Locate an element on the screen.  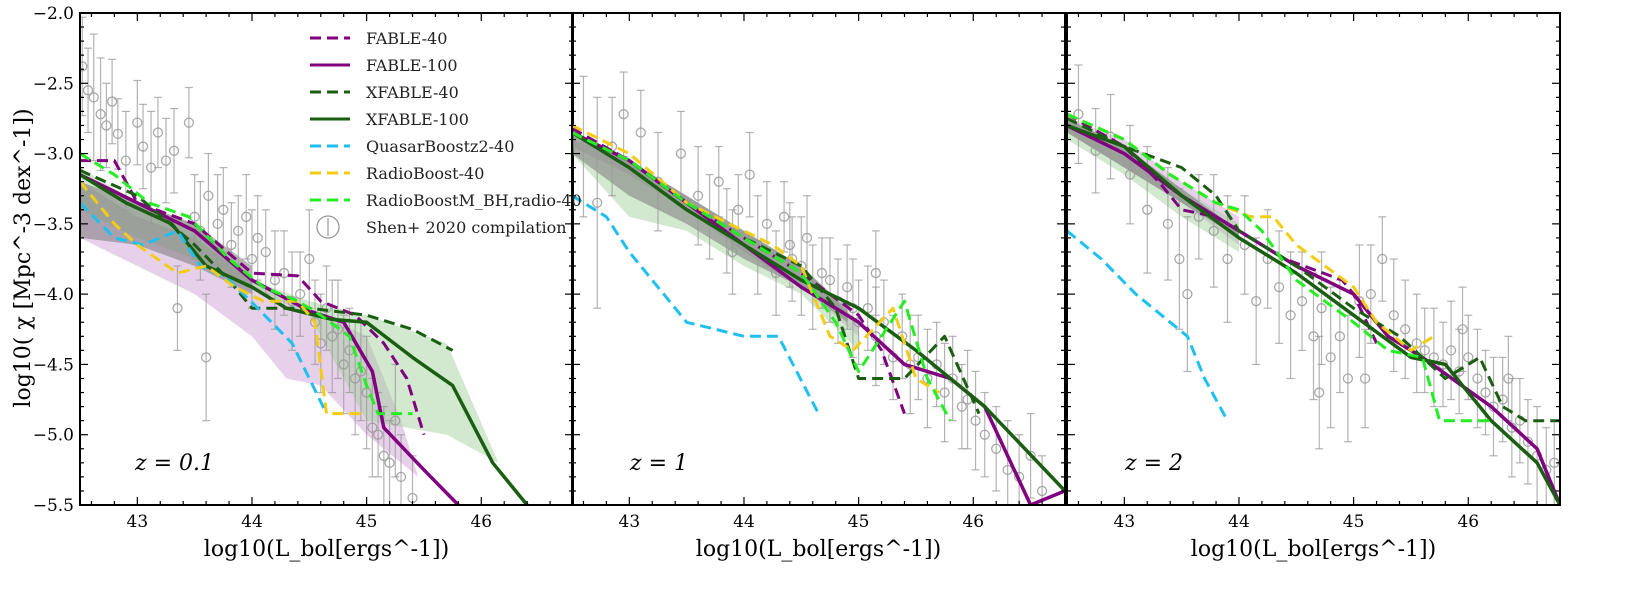
legend-entry: QuasarBoostz2-40 is located at coordinates (412, 146).